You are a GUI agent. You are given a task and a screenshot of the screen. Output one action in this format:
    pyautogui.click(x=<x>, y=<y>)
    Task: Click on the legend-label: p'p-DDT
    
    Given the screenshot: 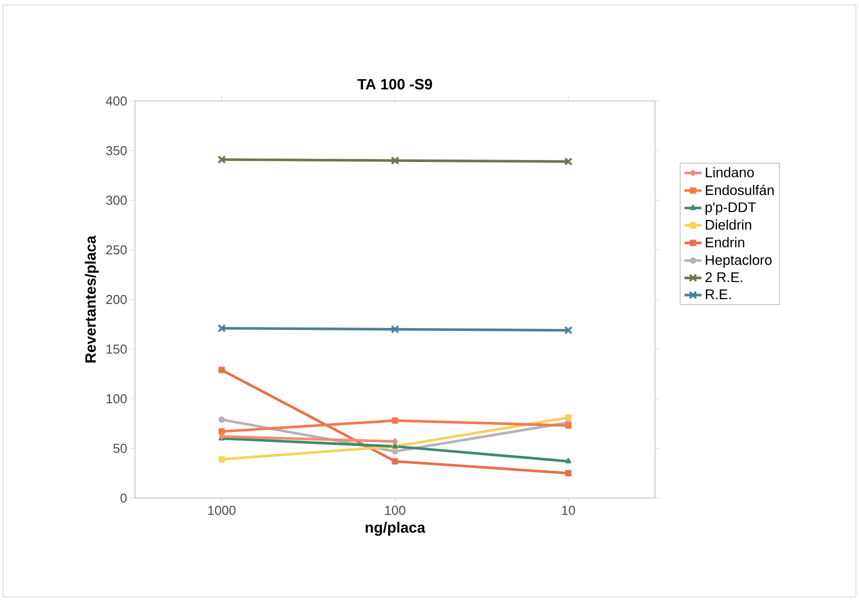 What is the action you would take?
    pyautogui.click(x=731, y=208)
    